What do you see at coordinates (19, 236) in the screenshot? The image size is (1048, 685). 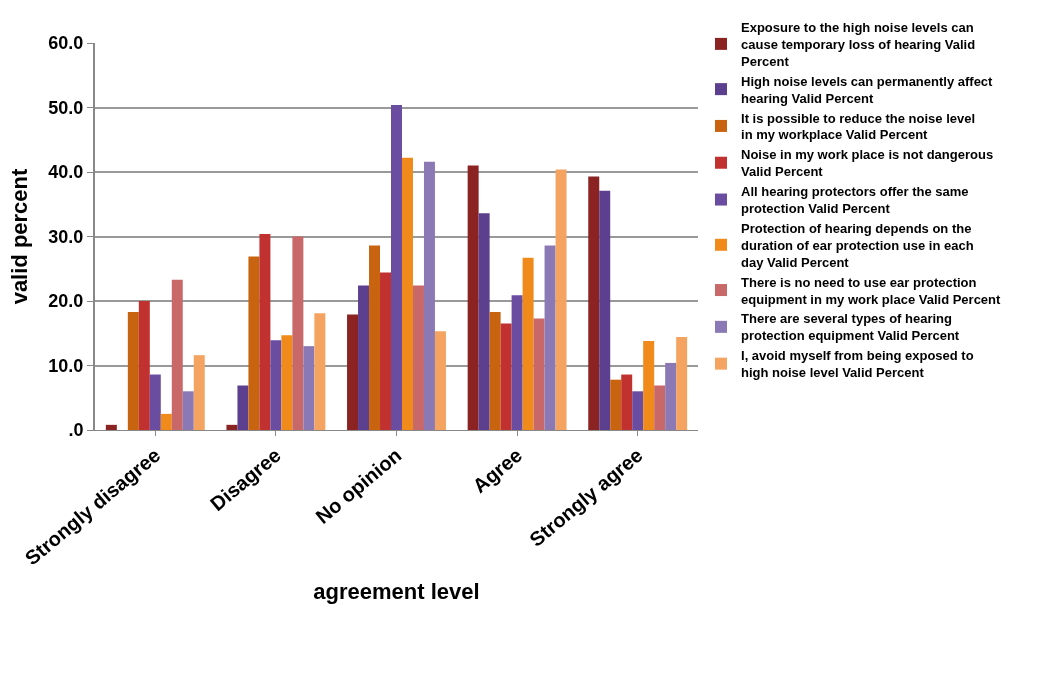 I see `y-axis-title: valid percent` at bounding box center [19, 236].